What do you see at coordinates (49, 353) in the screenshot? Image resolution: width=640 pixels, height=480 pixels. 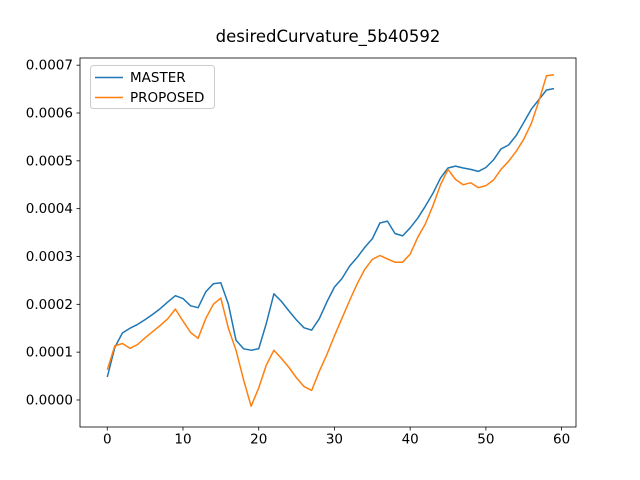 I see `y-tick-label: 0.0001` at bounding box center [49, 353].